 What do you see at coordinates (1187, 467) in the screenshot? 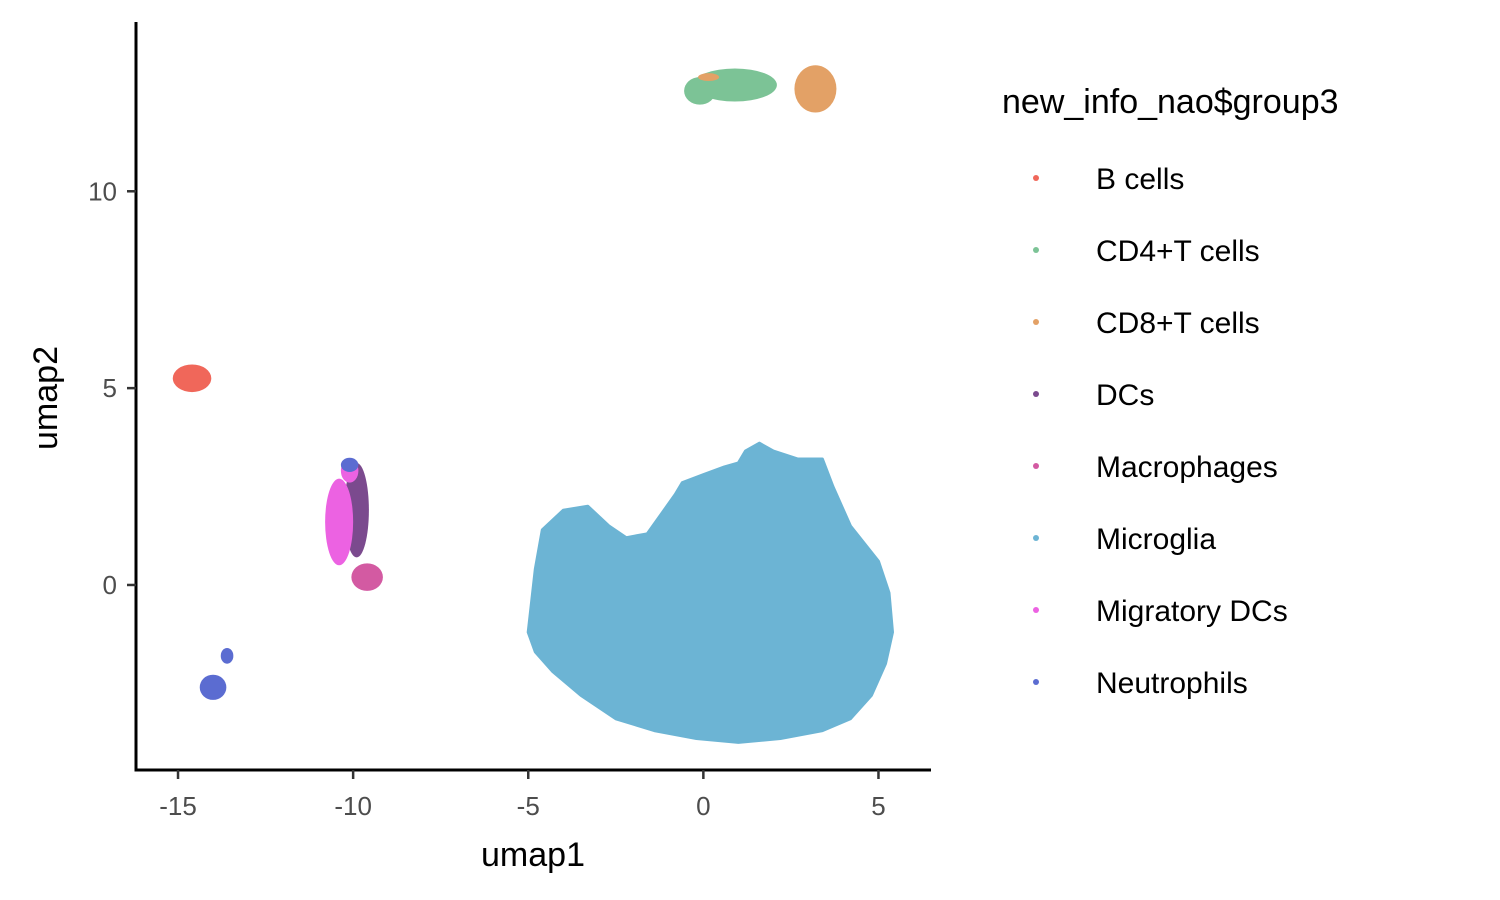
I see `legend-label: Macrophages` at bounding box center [1187, 467].